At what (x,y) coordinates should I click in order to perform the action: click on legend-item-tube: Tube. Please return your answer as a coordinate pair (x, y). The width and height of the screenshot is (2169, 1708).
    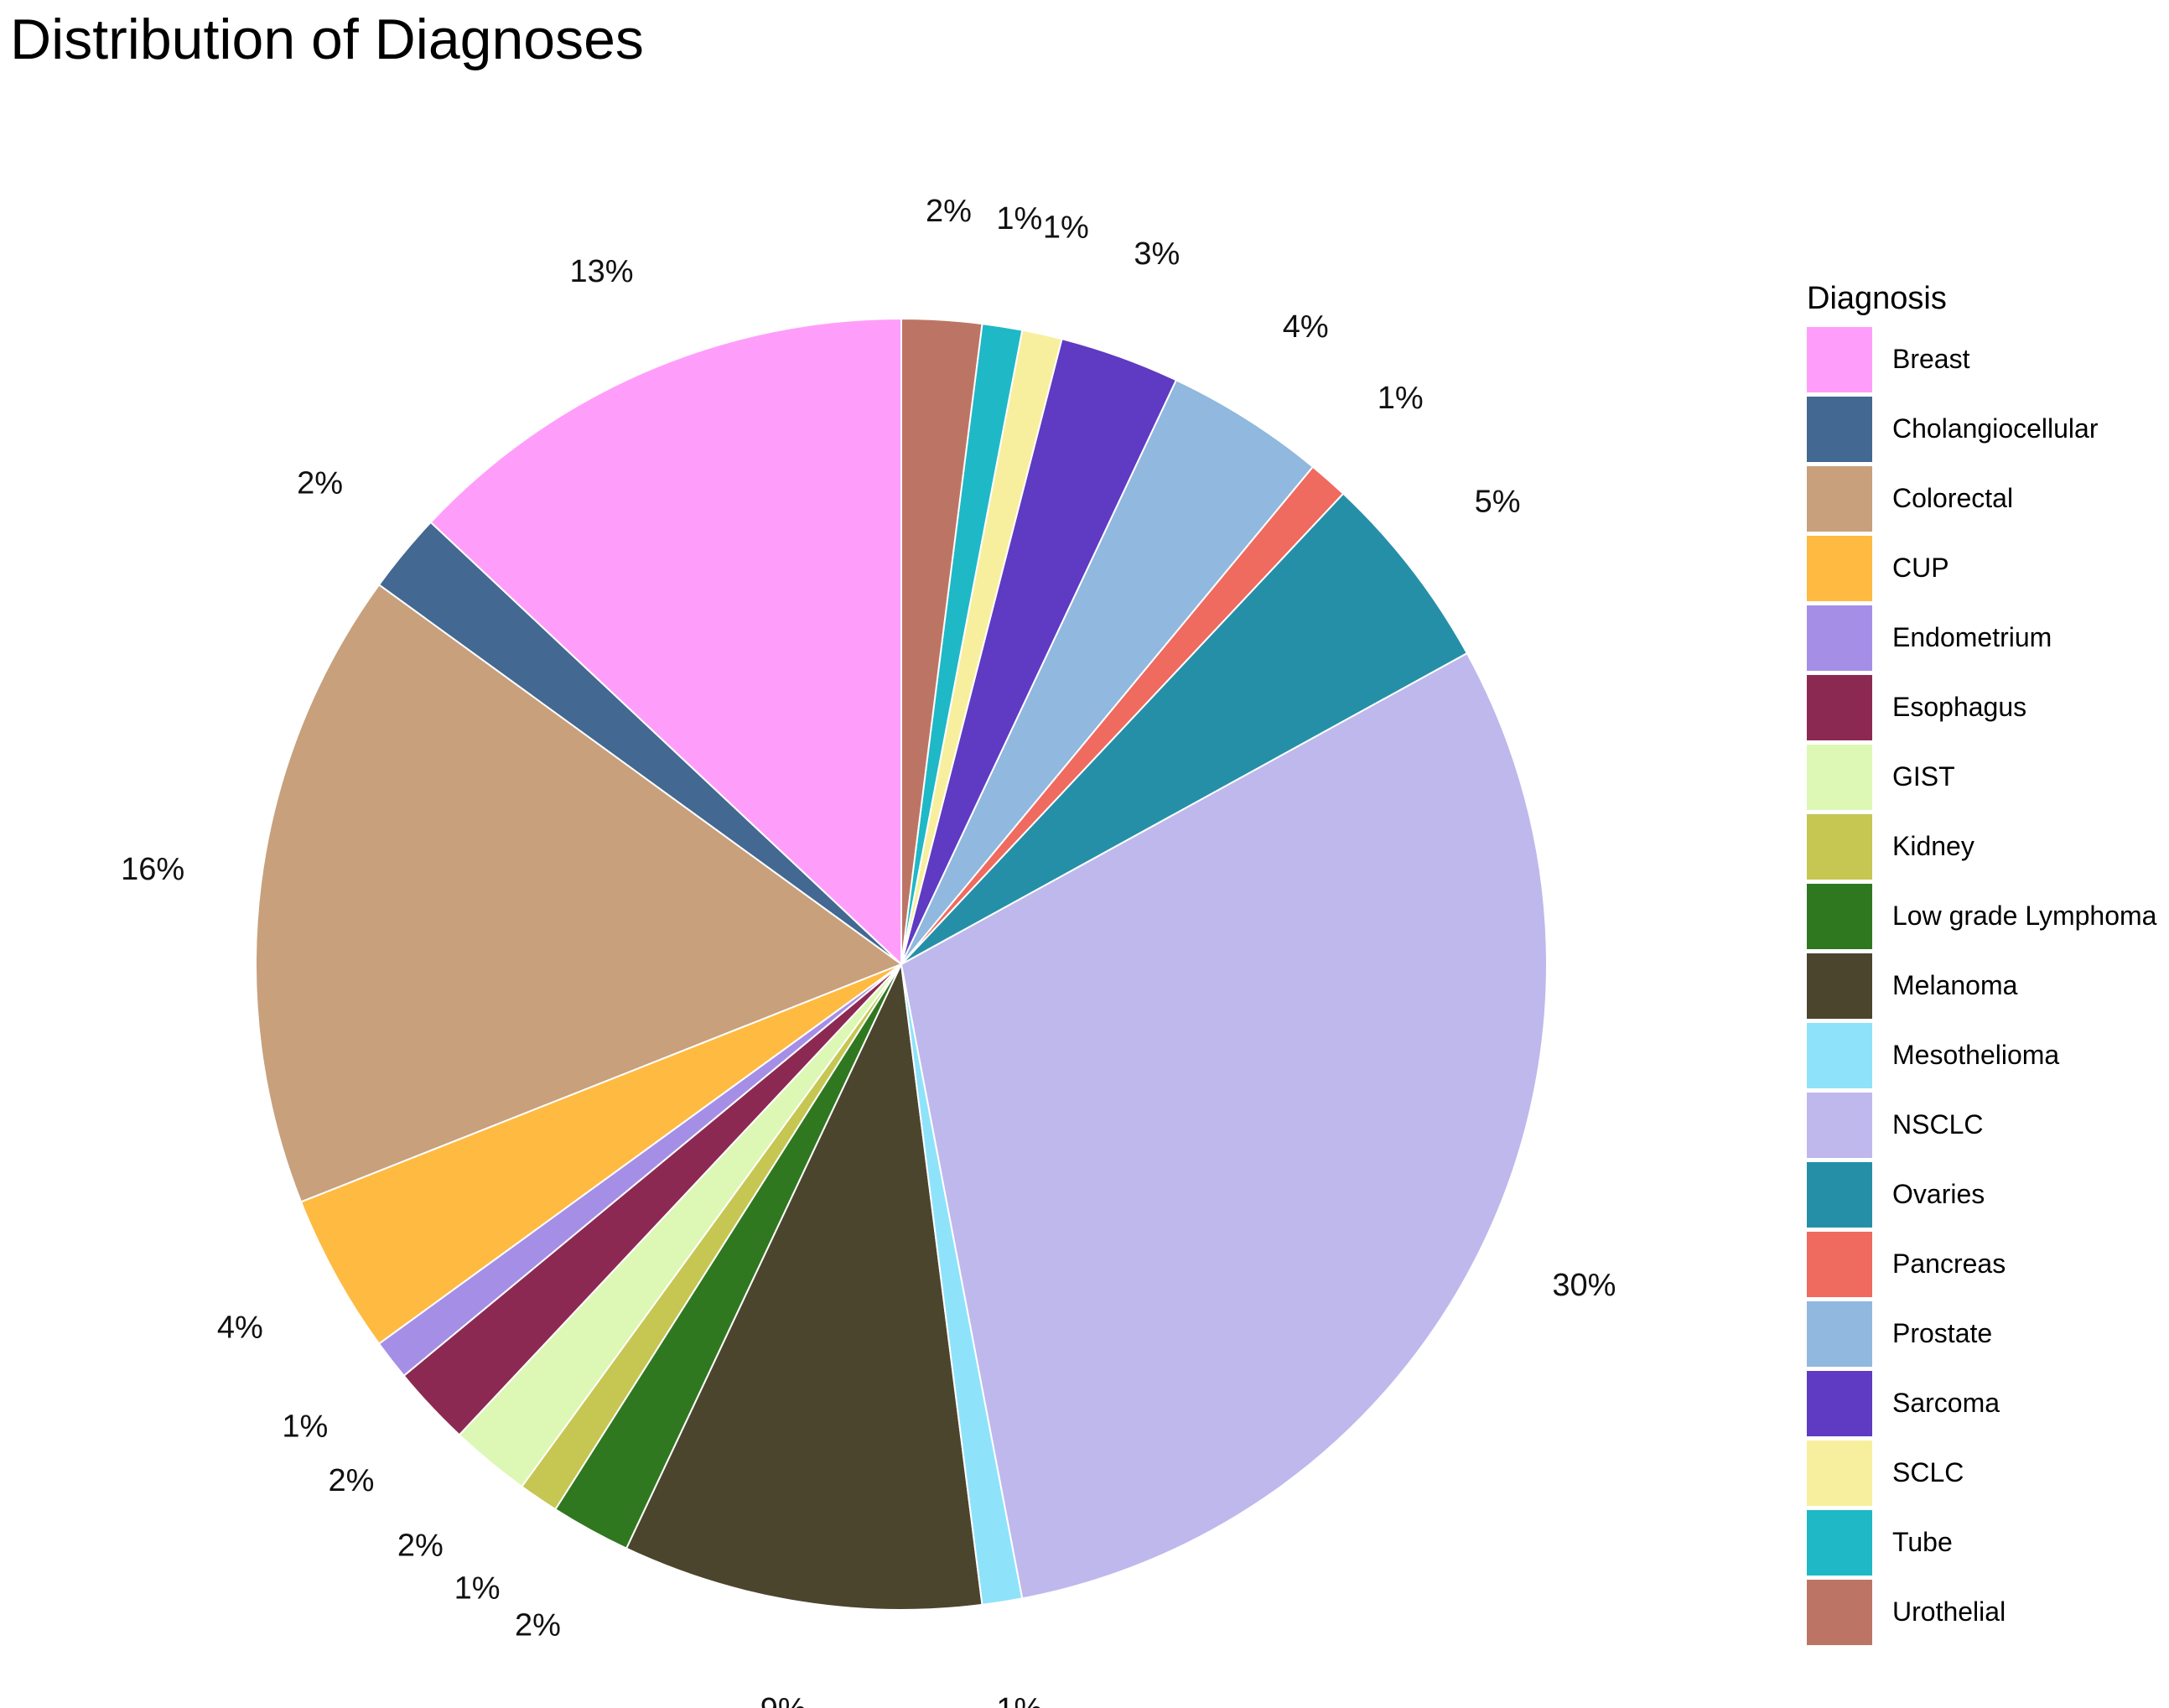
    Looking at the image, I should click on (1981, 1542).